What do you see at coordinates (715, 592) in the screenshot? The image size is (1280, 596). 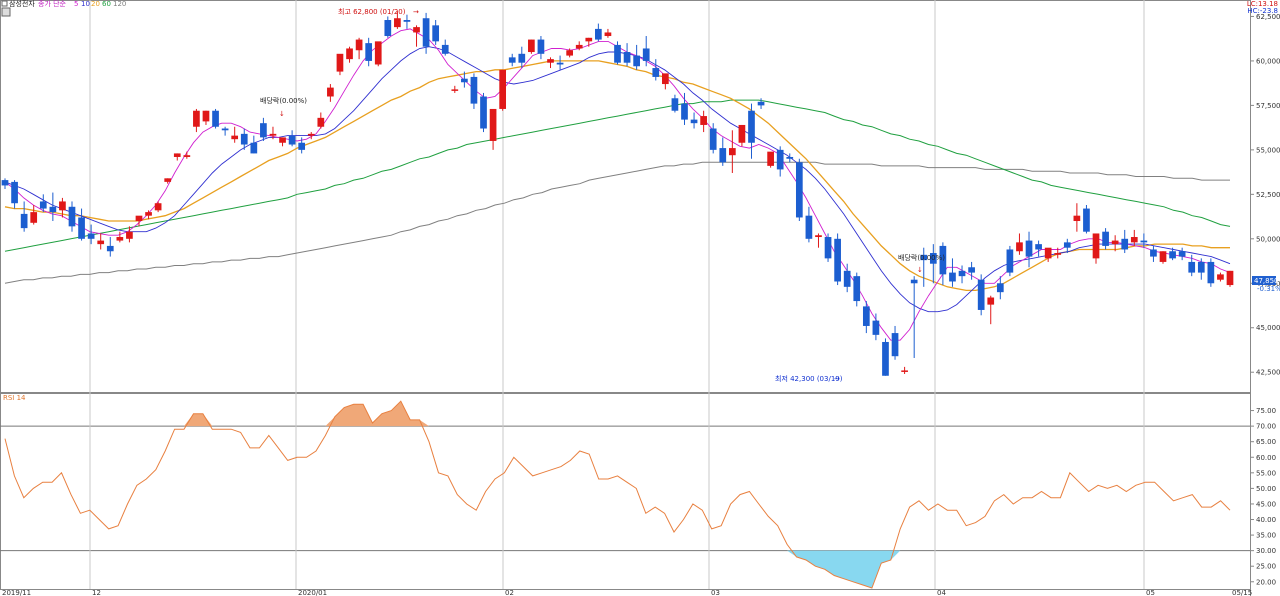 I see `date-label: 03` at bounding box center [715, 592].